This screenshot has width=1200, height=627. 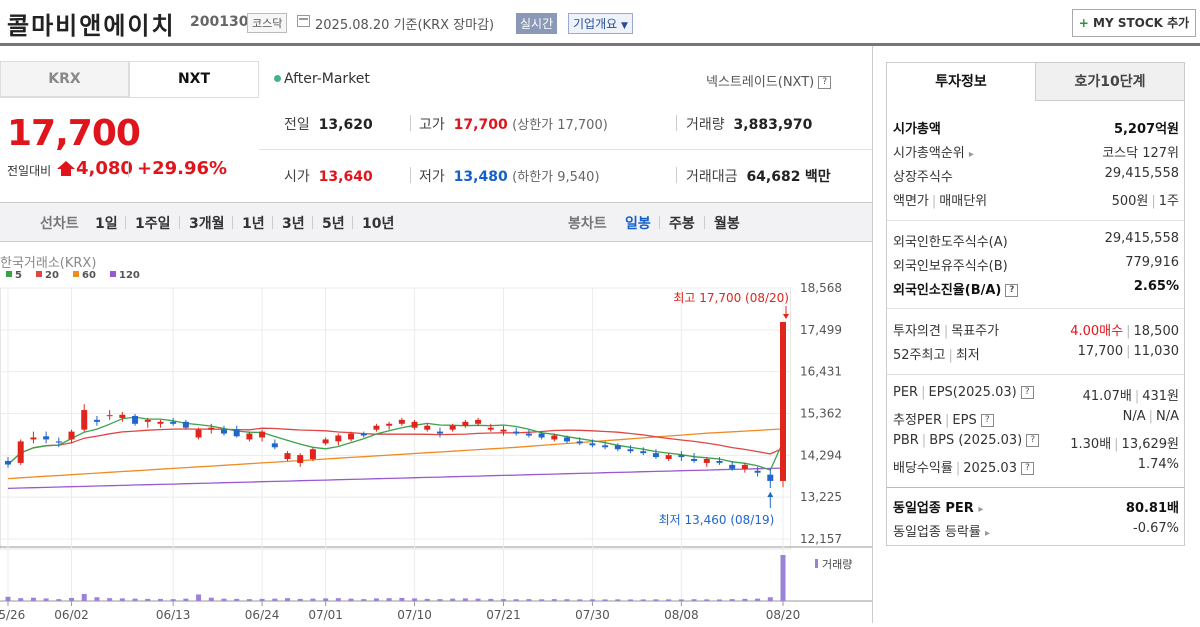 What do you see at coordinates (29, 171) in the screenshot?
I see `prev-change-label: 전일대비` at bounding box center [29, 171].